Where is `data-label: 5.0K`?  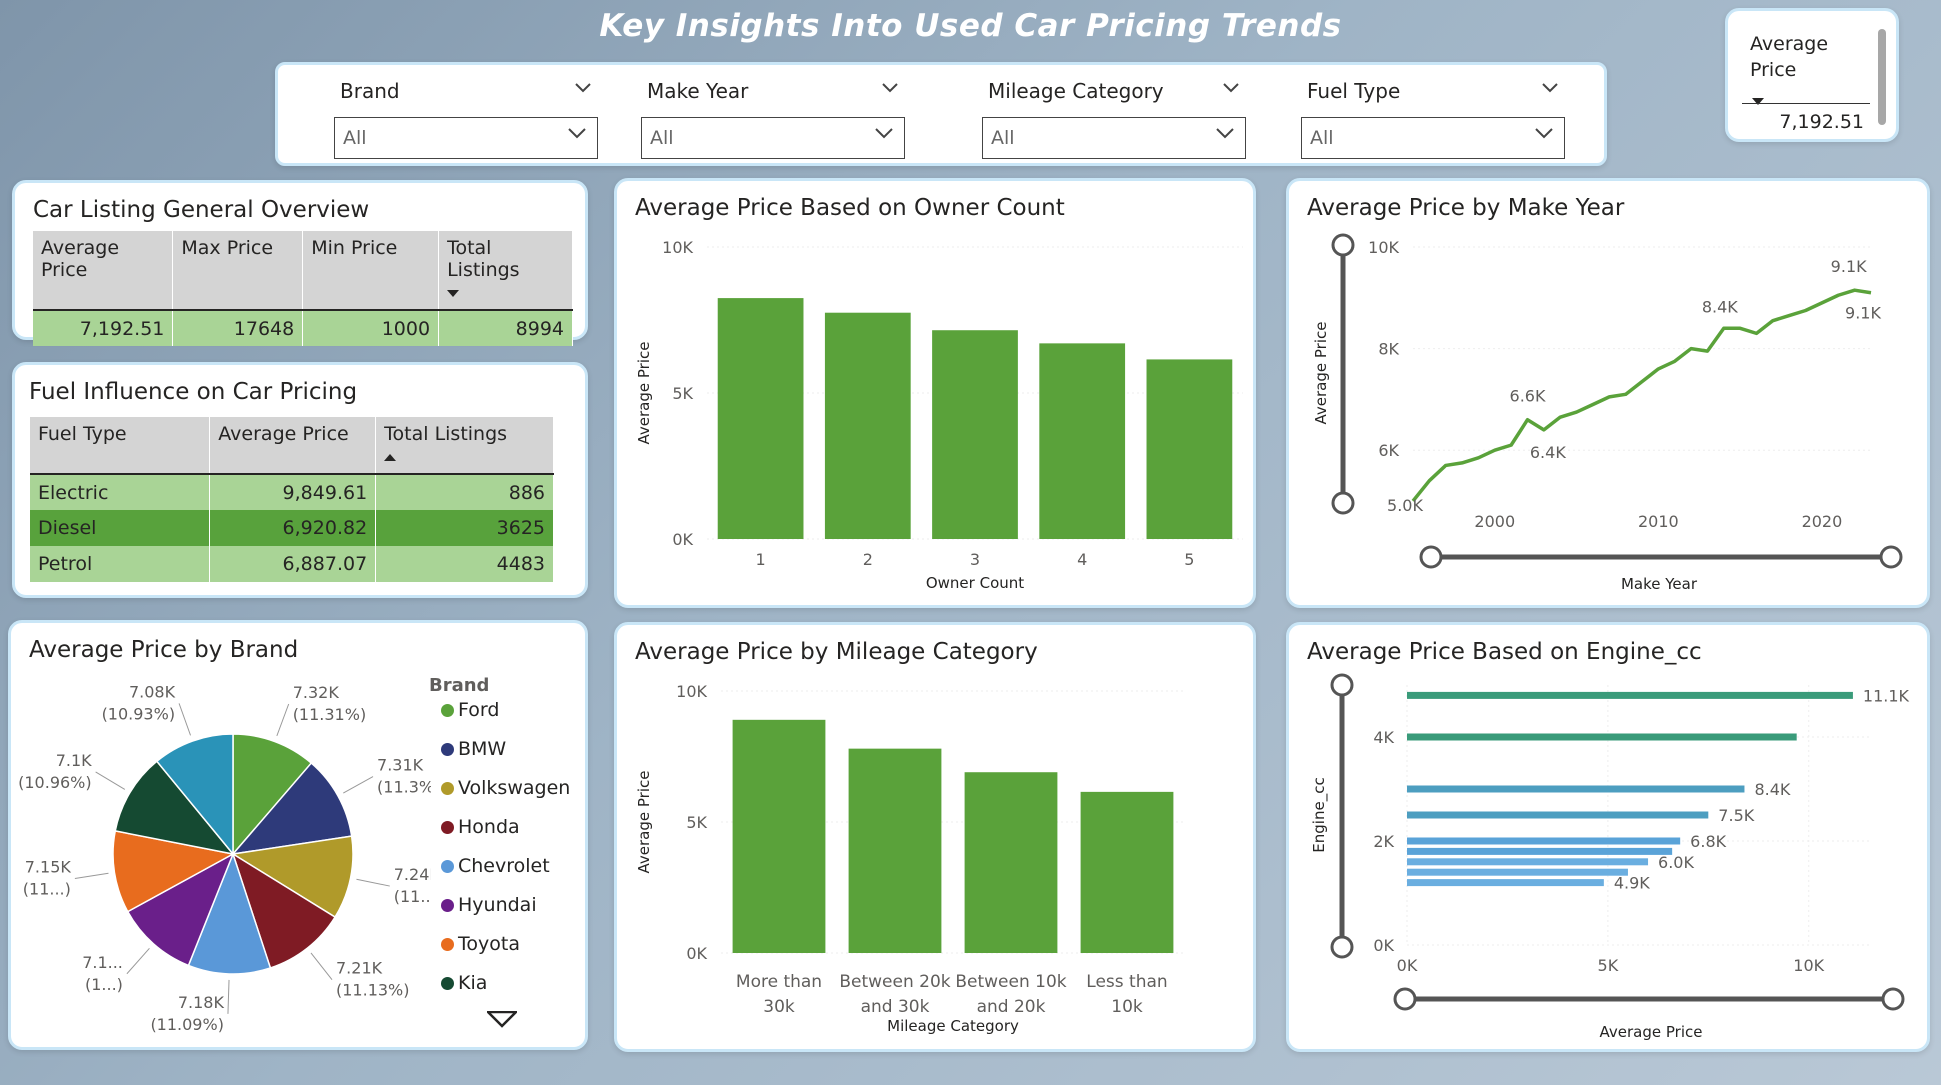
data-label: 5.0K is located at coordinates (1405, 505).